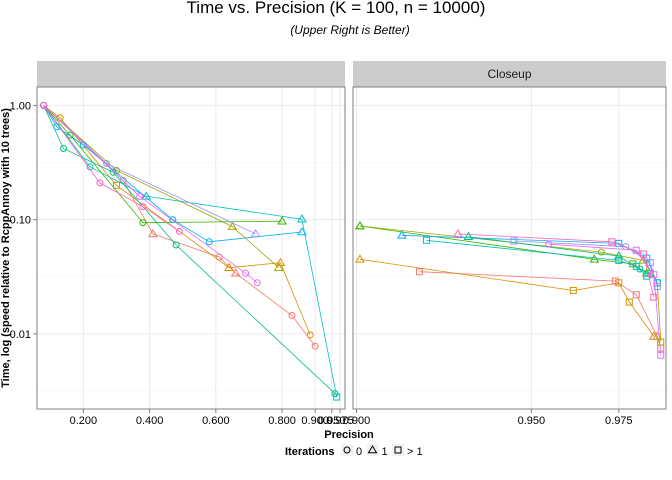  Describe the element at coordinates (20, 221) in the screenshot. I see `y-tick-label: 0.10` at that location.